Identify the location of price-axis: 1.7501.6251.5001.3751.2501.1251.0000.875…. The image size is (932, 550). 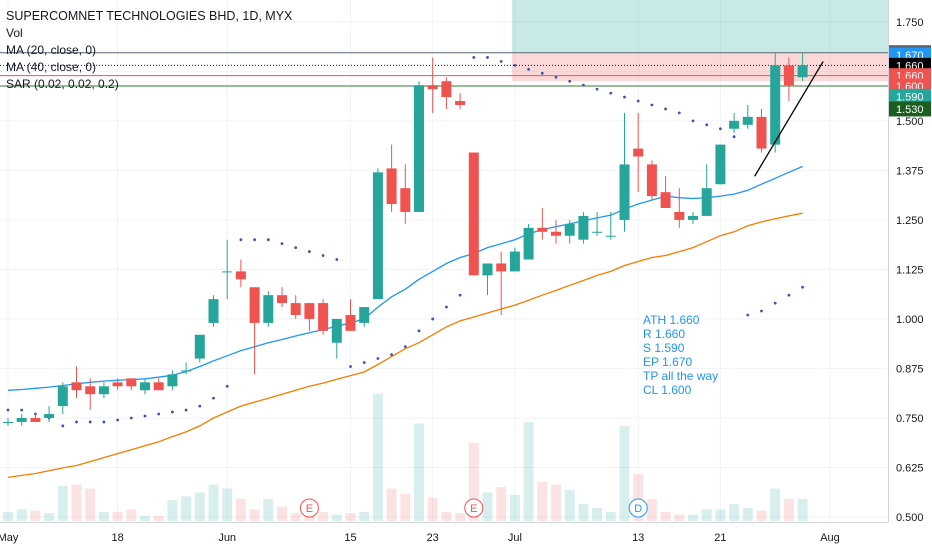
(910, 275).